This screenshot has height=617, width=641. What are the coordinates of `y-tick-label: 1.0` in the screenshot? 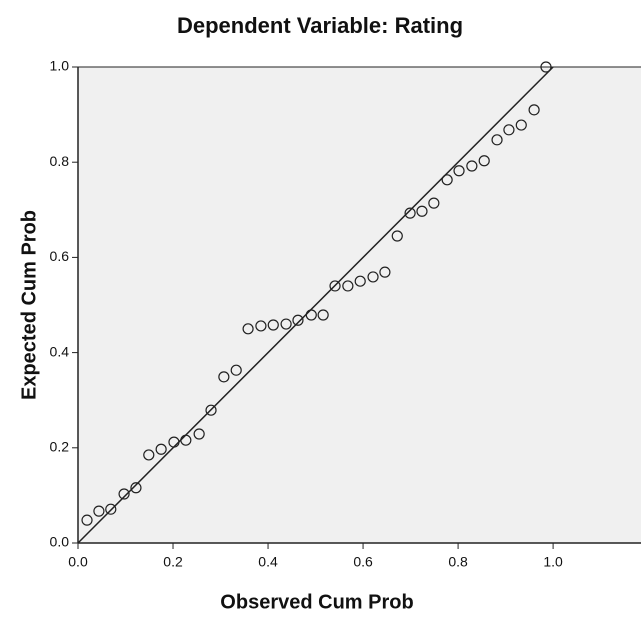 It's located at (60, 66).